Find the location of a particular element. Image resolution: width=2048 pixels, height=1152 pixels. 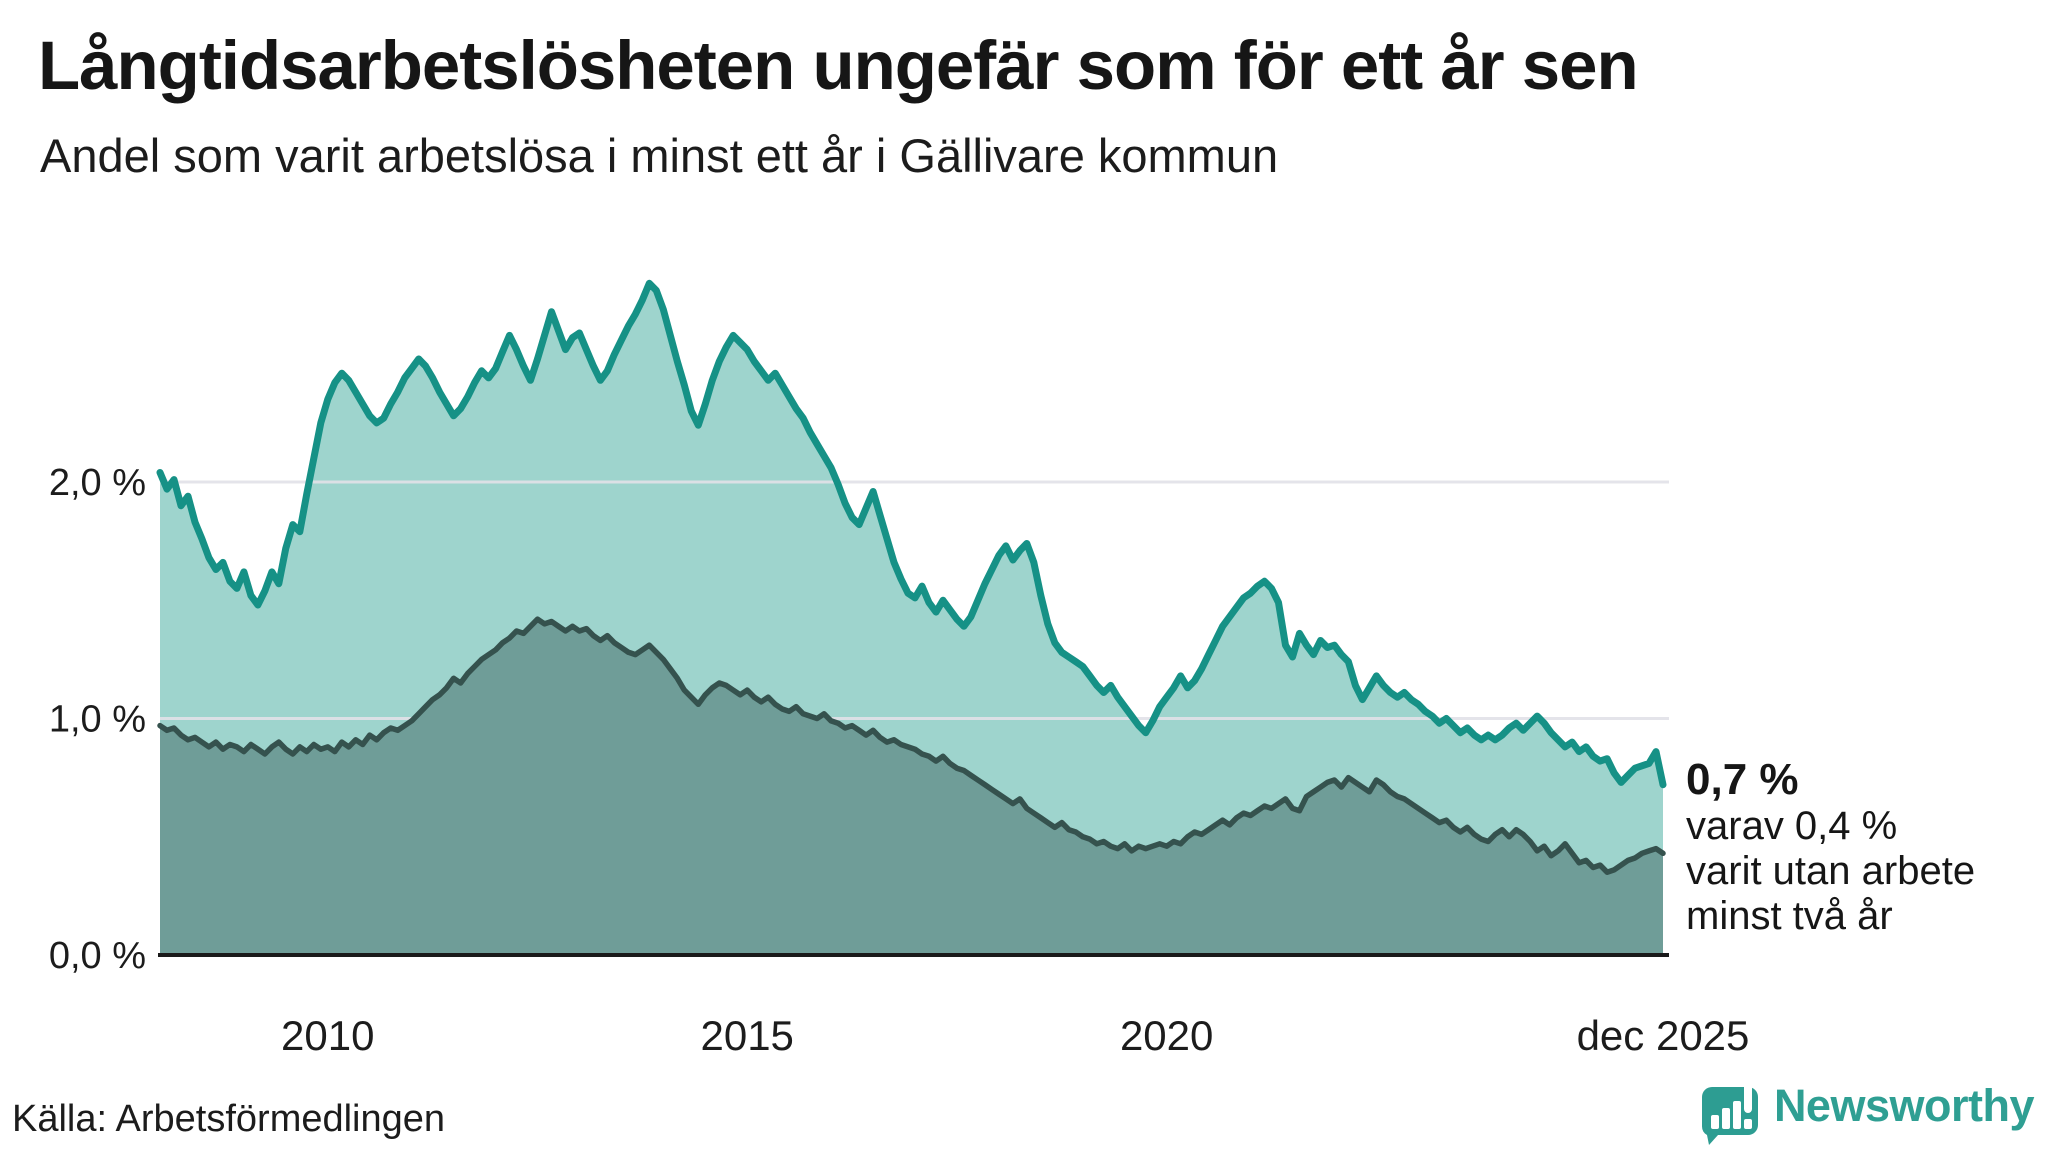

annotation-line-3: minst två år is located at coordinates (1789, 916).